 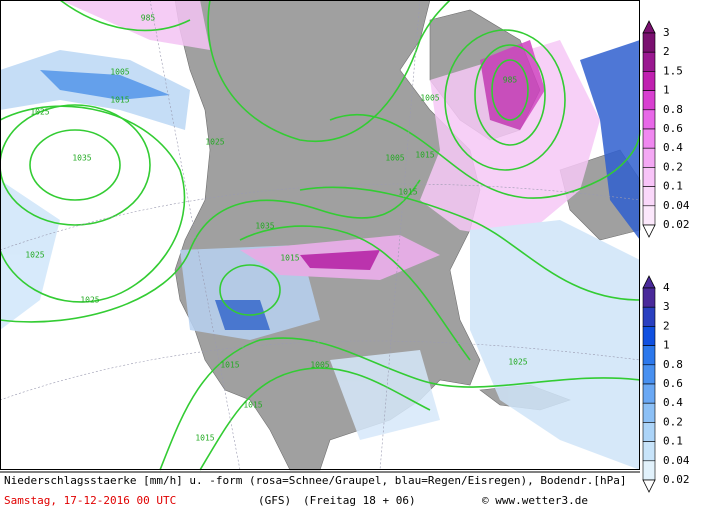 I want to click on caption-model: (GFS), so click(x=274, y=500).